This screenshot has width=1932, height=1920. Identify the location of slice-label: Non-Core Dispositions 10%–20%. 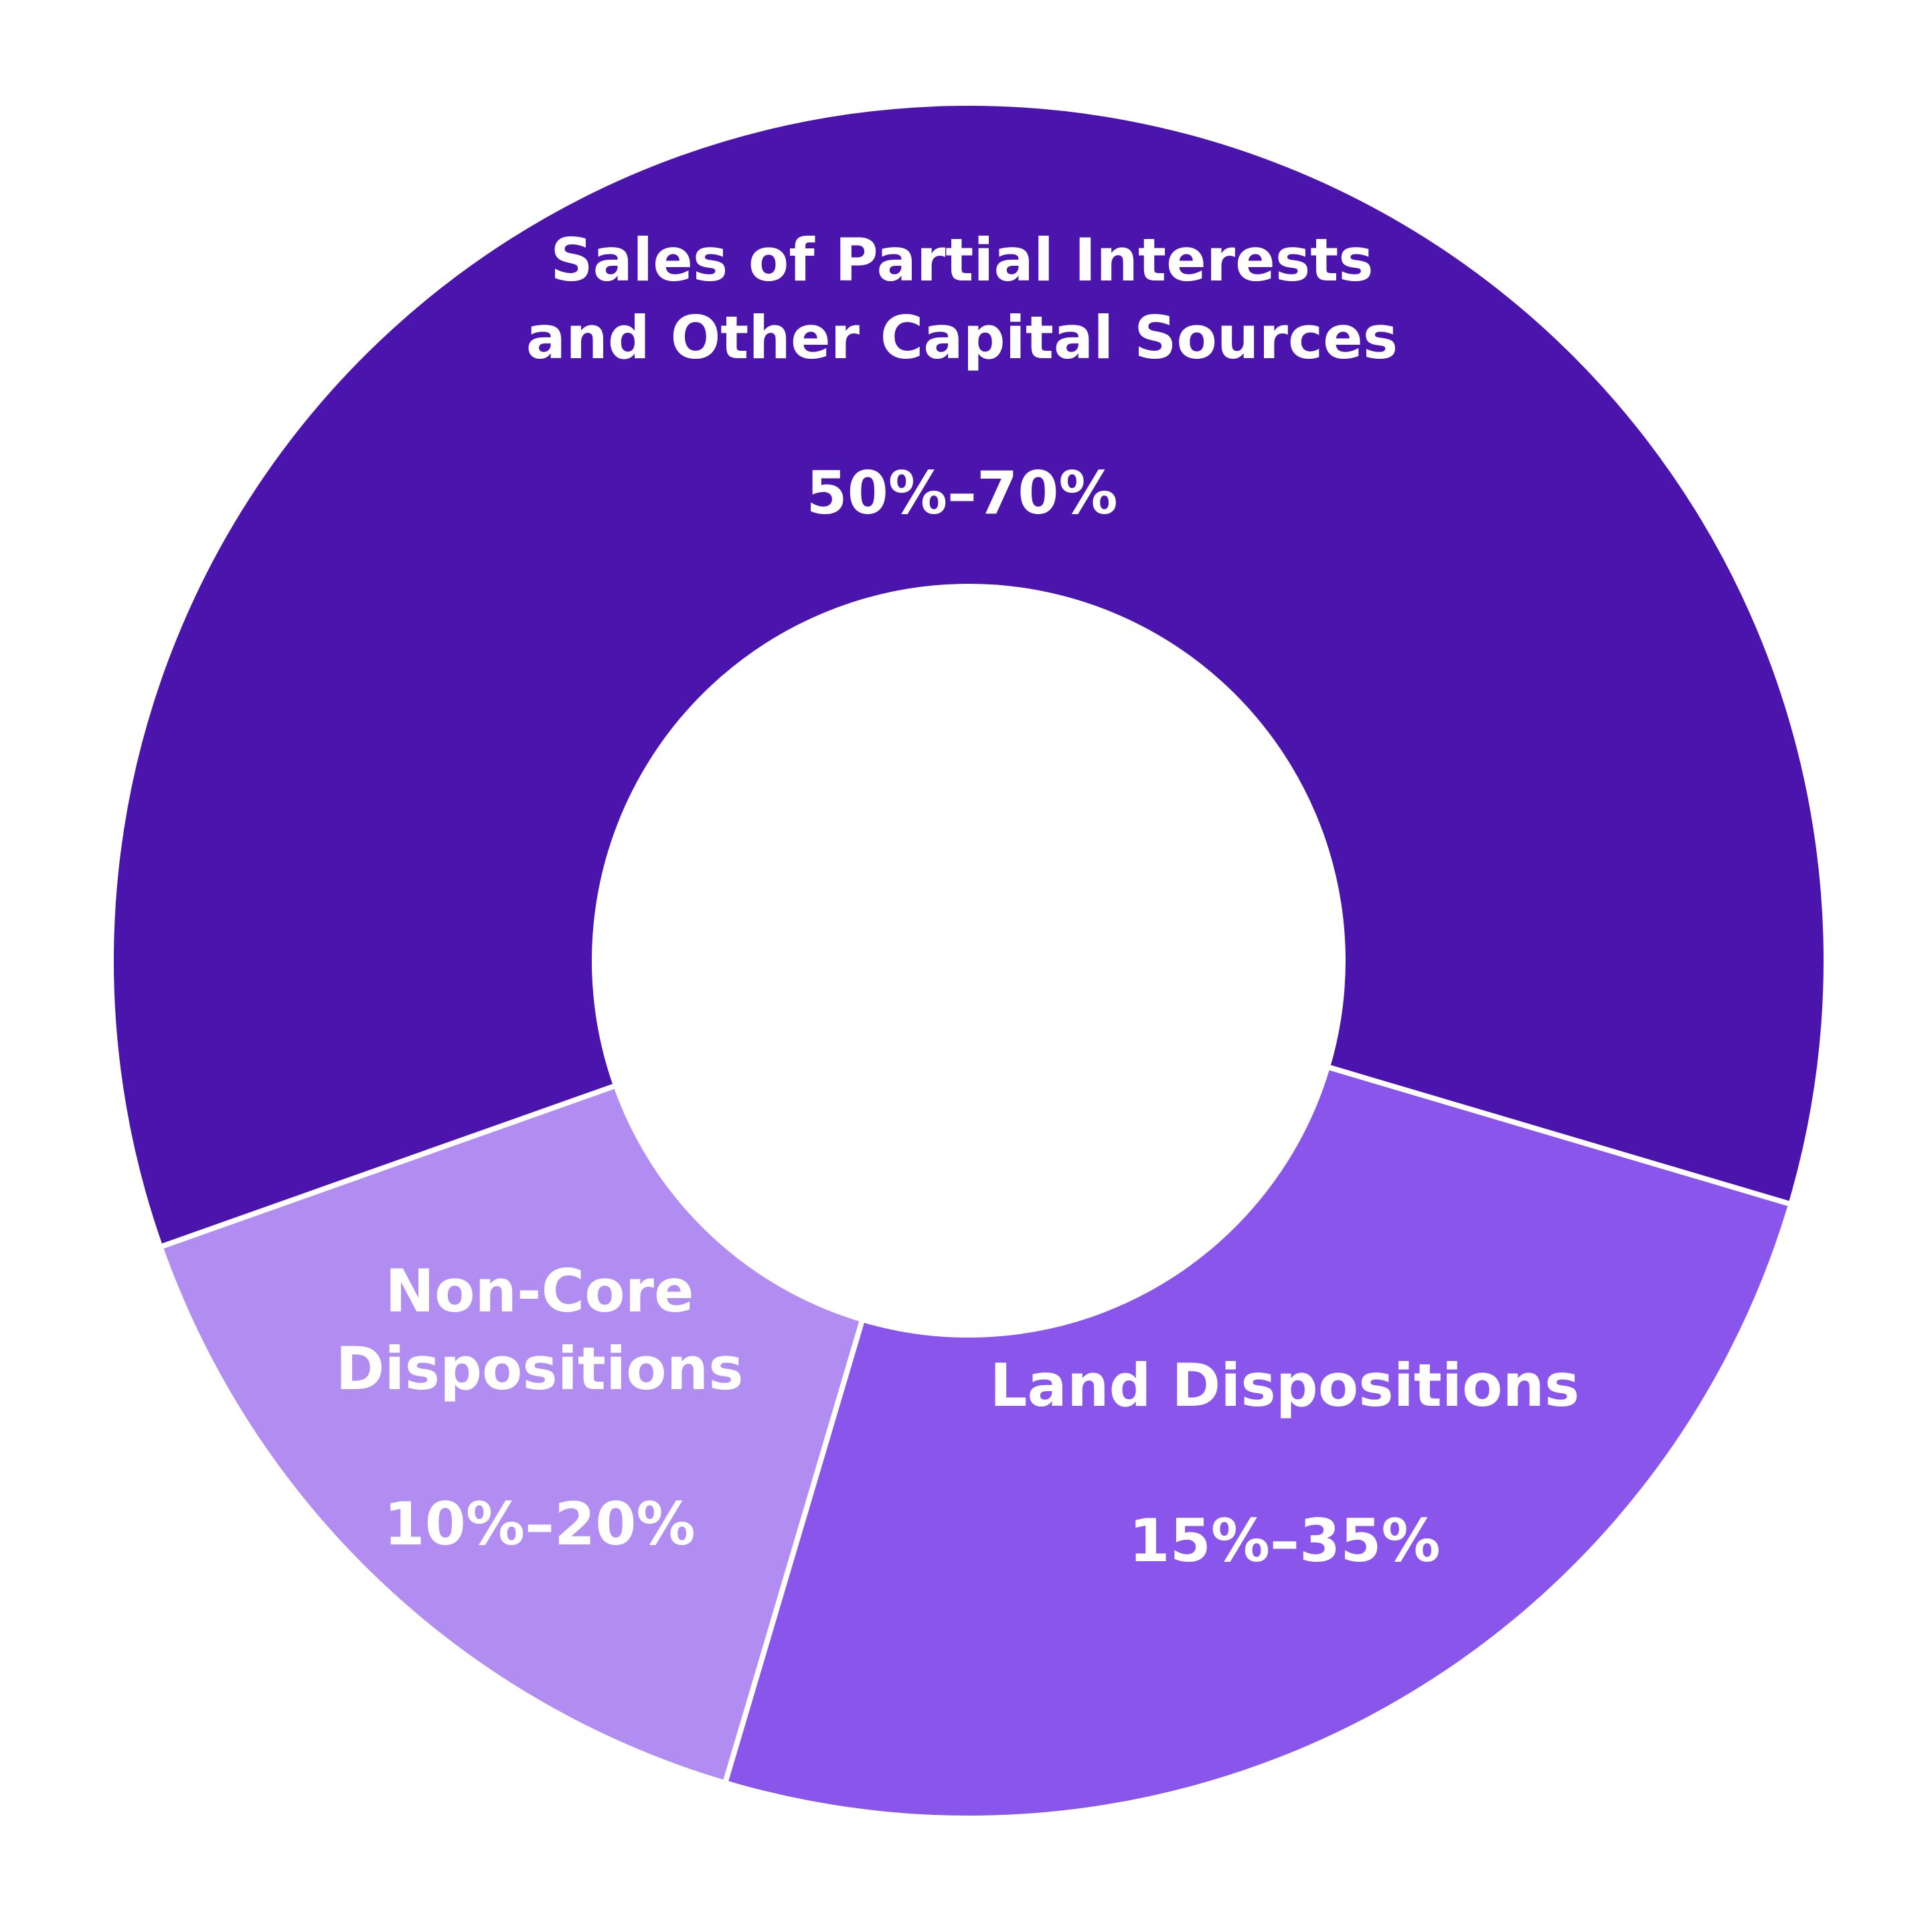
(539, 1408).